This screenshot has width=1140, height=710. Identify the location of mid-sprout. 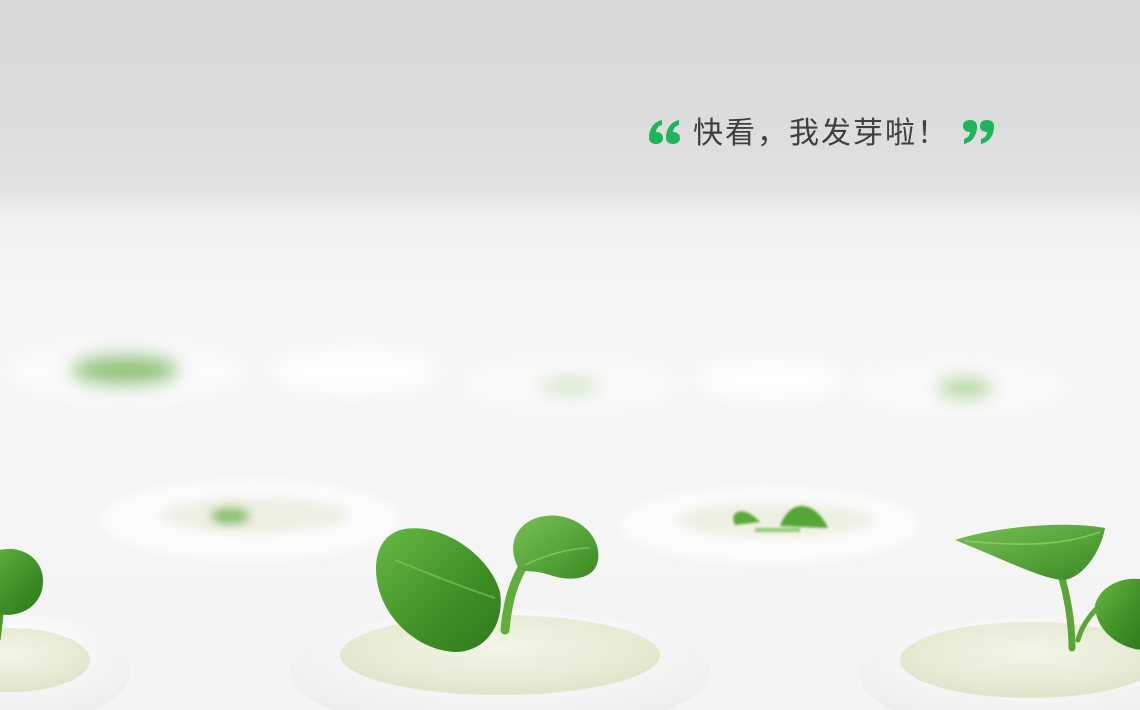
(780, 518).